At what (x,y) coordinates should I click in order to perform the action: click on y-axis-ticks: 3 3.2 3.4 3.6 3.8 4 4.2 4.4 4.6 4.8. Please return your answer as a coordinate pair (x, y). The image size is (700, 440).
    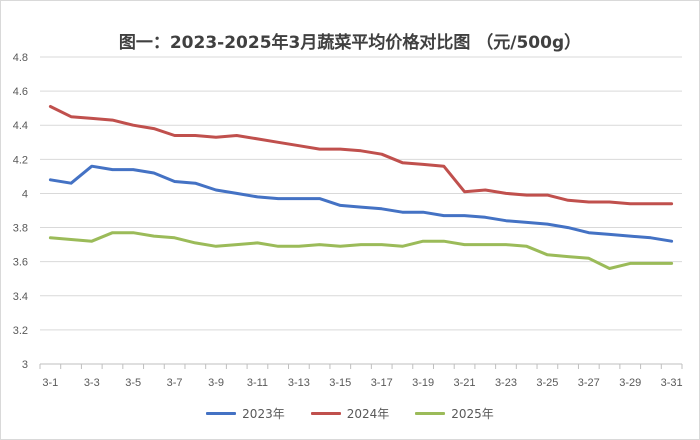
    Looking at the image, I should click on (20, 211).